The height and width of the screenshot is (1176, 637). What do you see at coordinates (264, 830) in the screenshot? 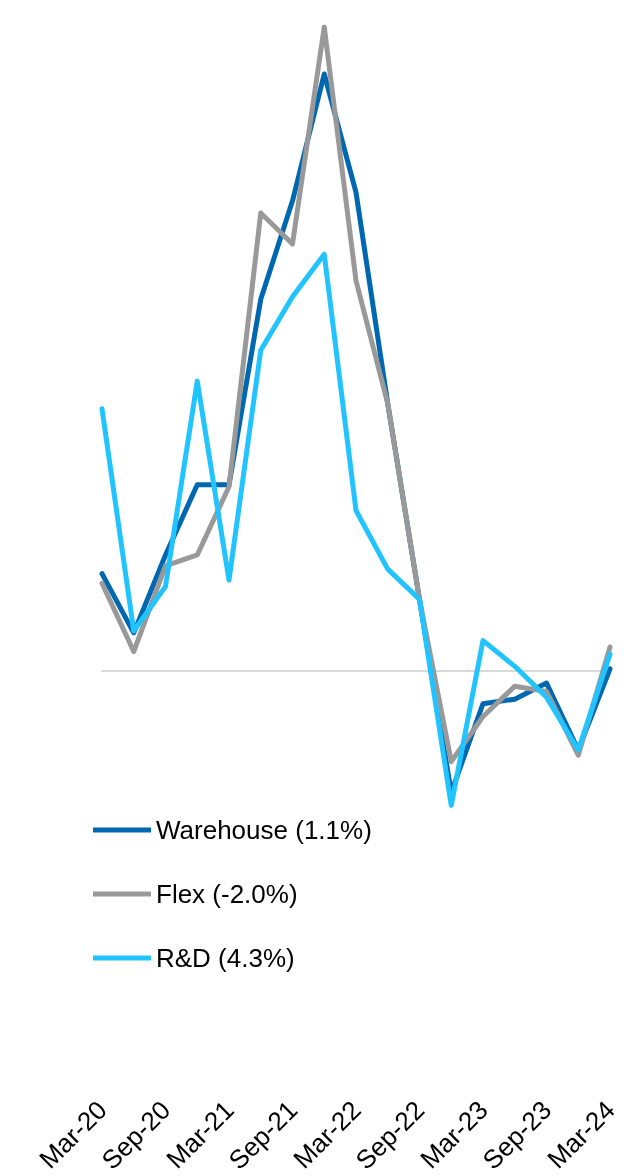
I see `legend-label: Warehouse (1.1%)` at bounding box center [264, 830].